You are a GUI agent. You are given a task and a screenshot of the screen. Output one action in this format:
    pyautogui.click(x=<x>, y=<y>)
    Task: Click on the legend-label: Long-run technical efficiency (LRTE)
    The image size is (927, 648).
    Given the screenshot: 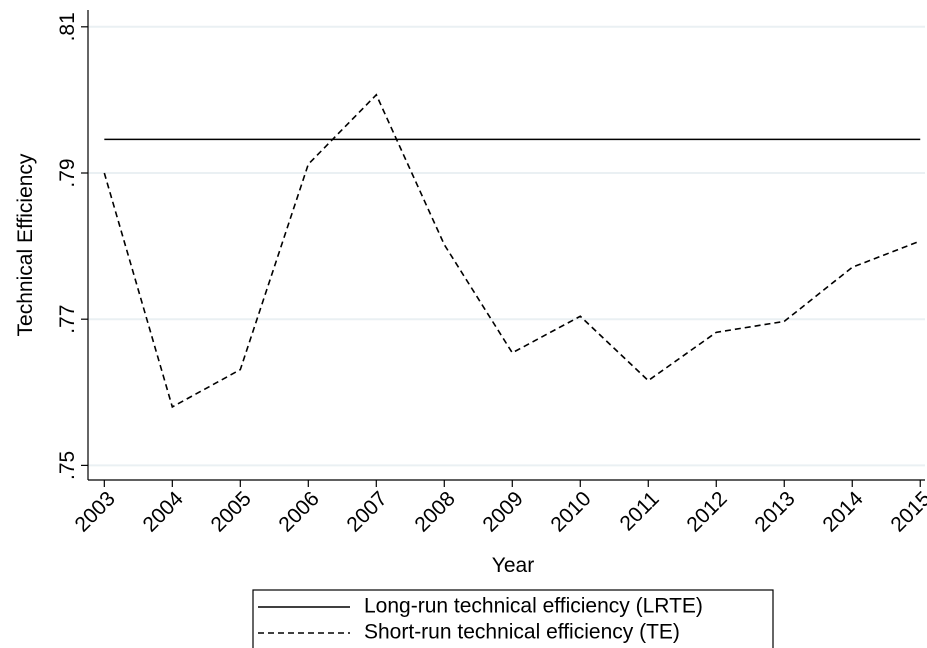 What is the action you would take?
    pyautogui.click(x=533, y=606)
    